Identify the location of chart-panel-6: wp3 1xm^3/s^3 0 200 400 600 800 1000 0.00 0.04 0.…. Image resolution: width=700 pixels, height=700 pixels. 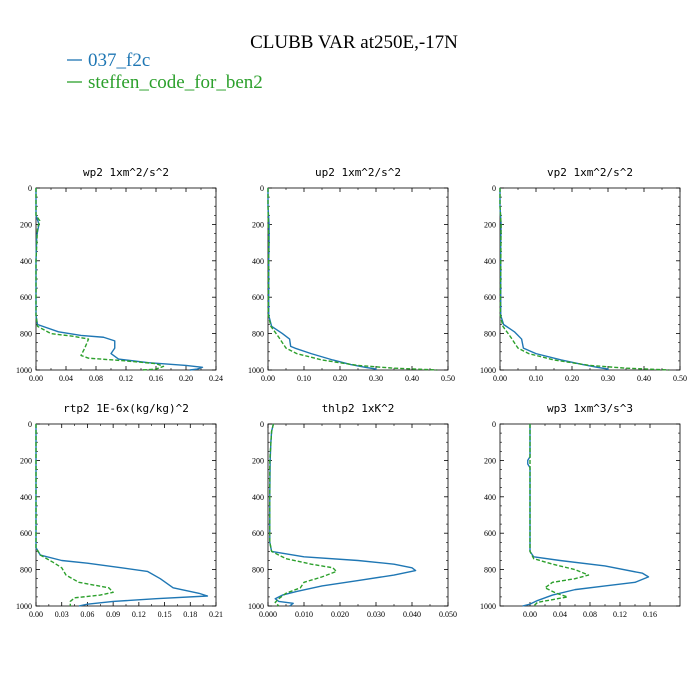
(580, 510).